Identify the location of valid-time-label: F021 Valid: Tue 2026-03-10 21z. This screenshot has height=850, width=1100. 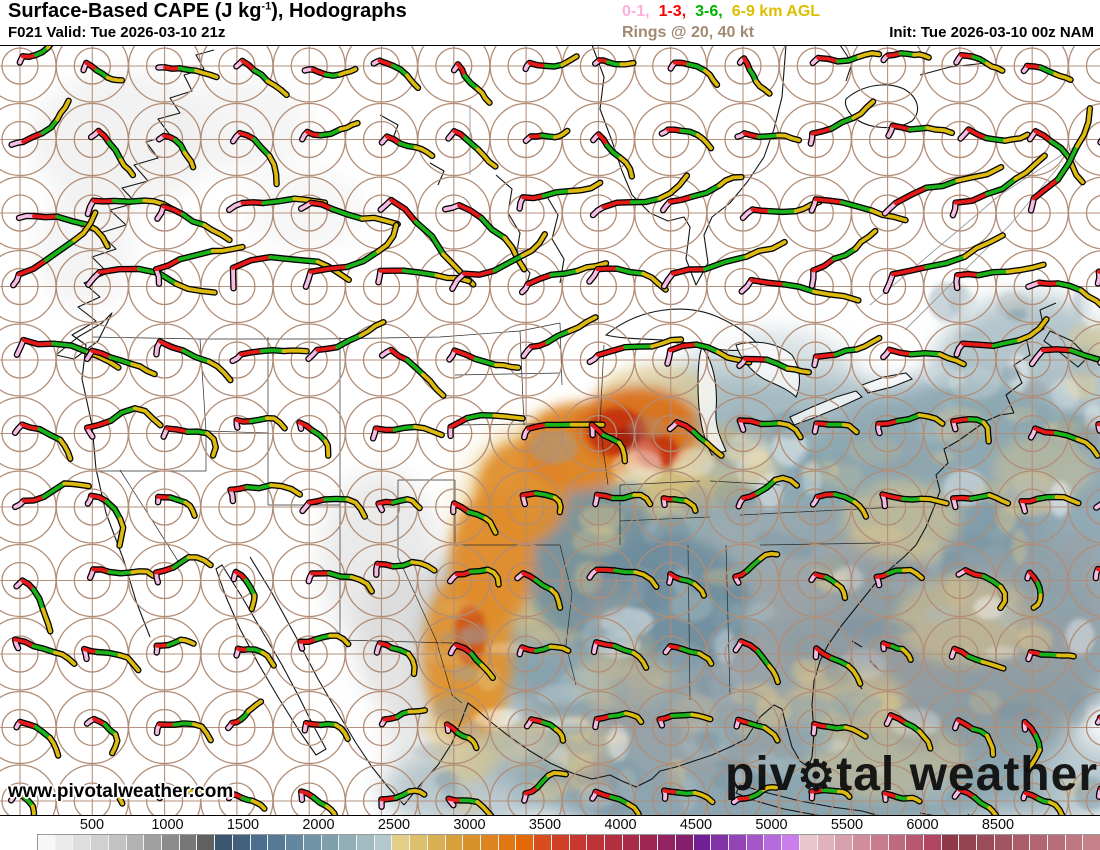
(117, 32).